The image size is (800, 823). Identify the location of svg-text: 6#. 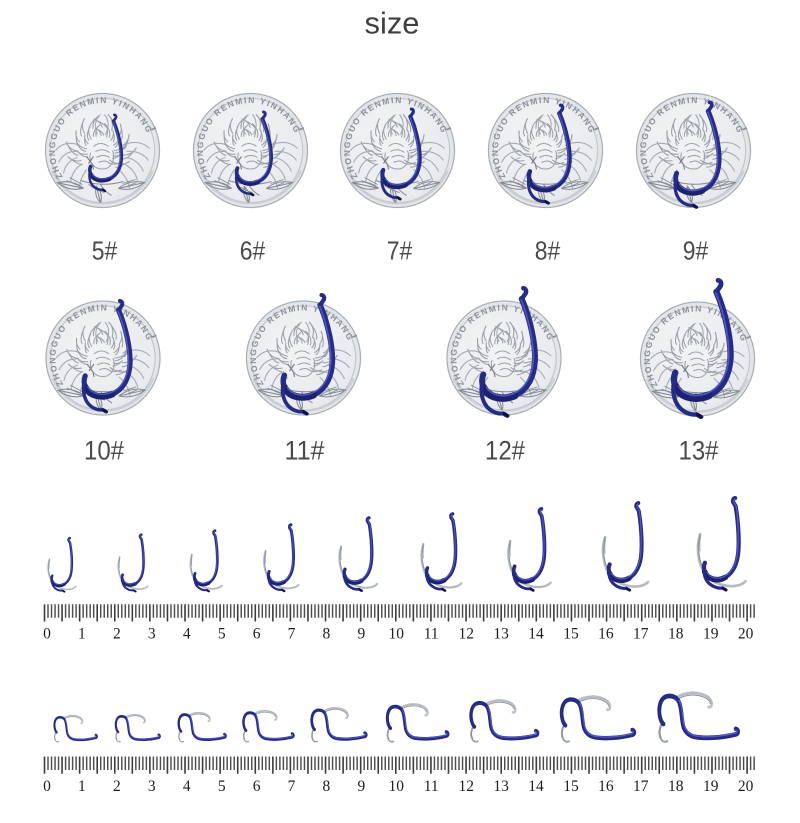
(253, 250).